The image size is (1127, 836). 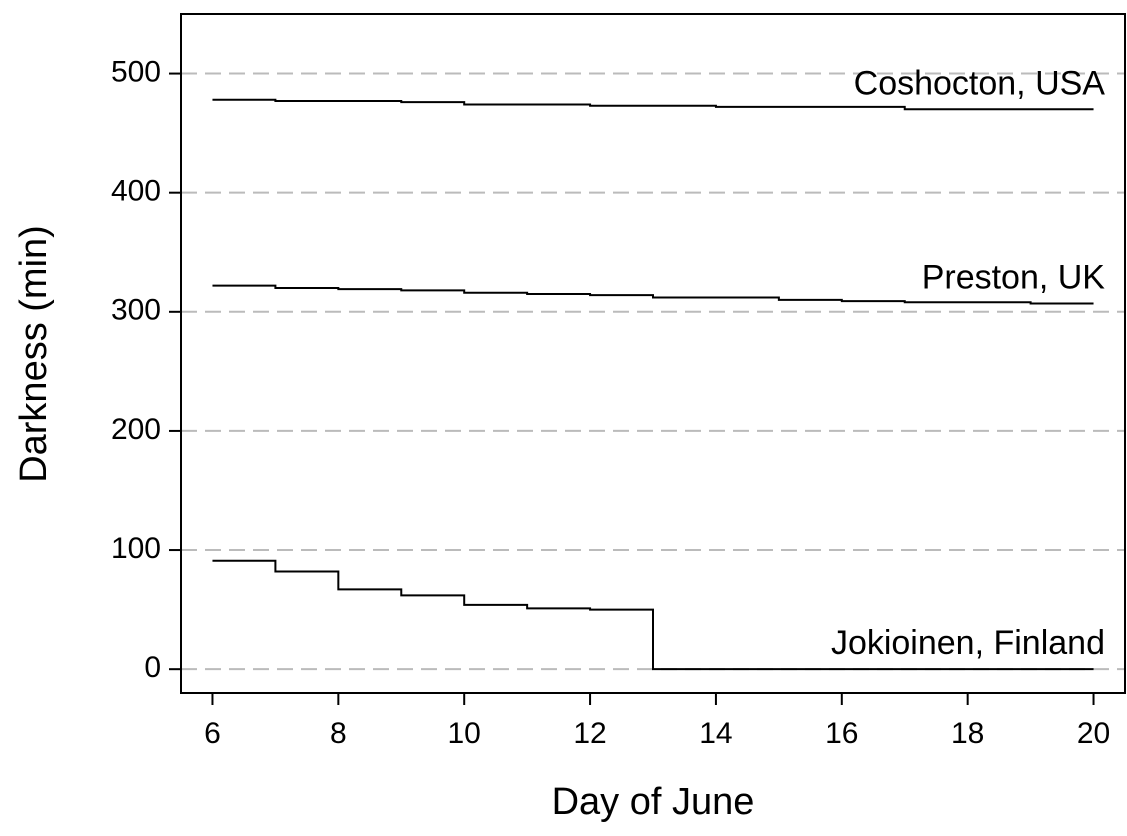 I want to click on x-tick-label: 12, so click(x=589, y=733).